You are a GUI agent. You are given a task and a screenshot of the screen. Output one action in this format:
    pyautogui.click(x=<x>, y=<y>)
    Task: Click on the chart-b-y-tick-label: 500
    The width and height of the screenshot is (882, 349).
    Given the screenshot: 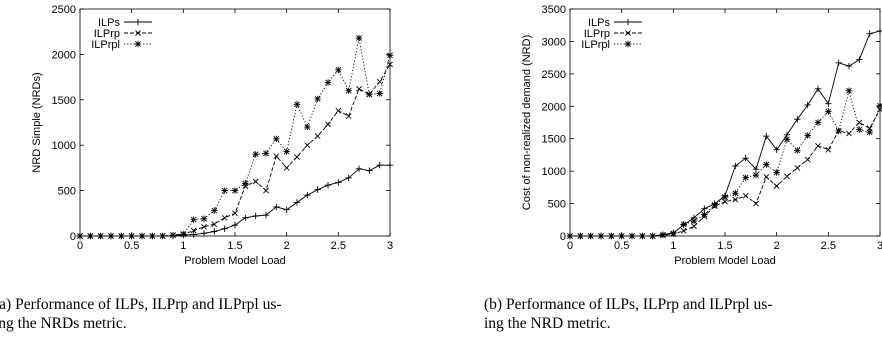 What is the action you would take?
    pyautogui.click(x=557, y=205)
    